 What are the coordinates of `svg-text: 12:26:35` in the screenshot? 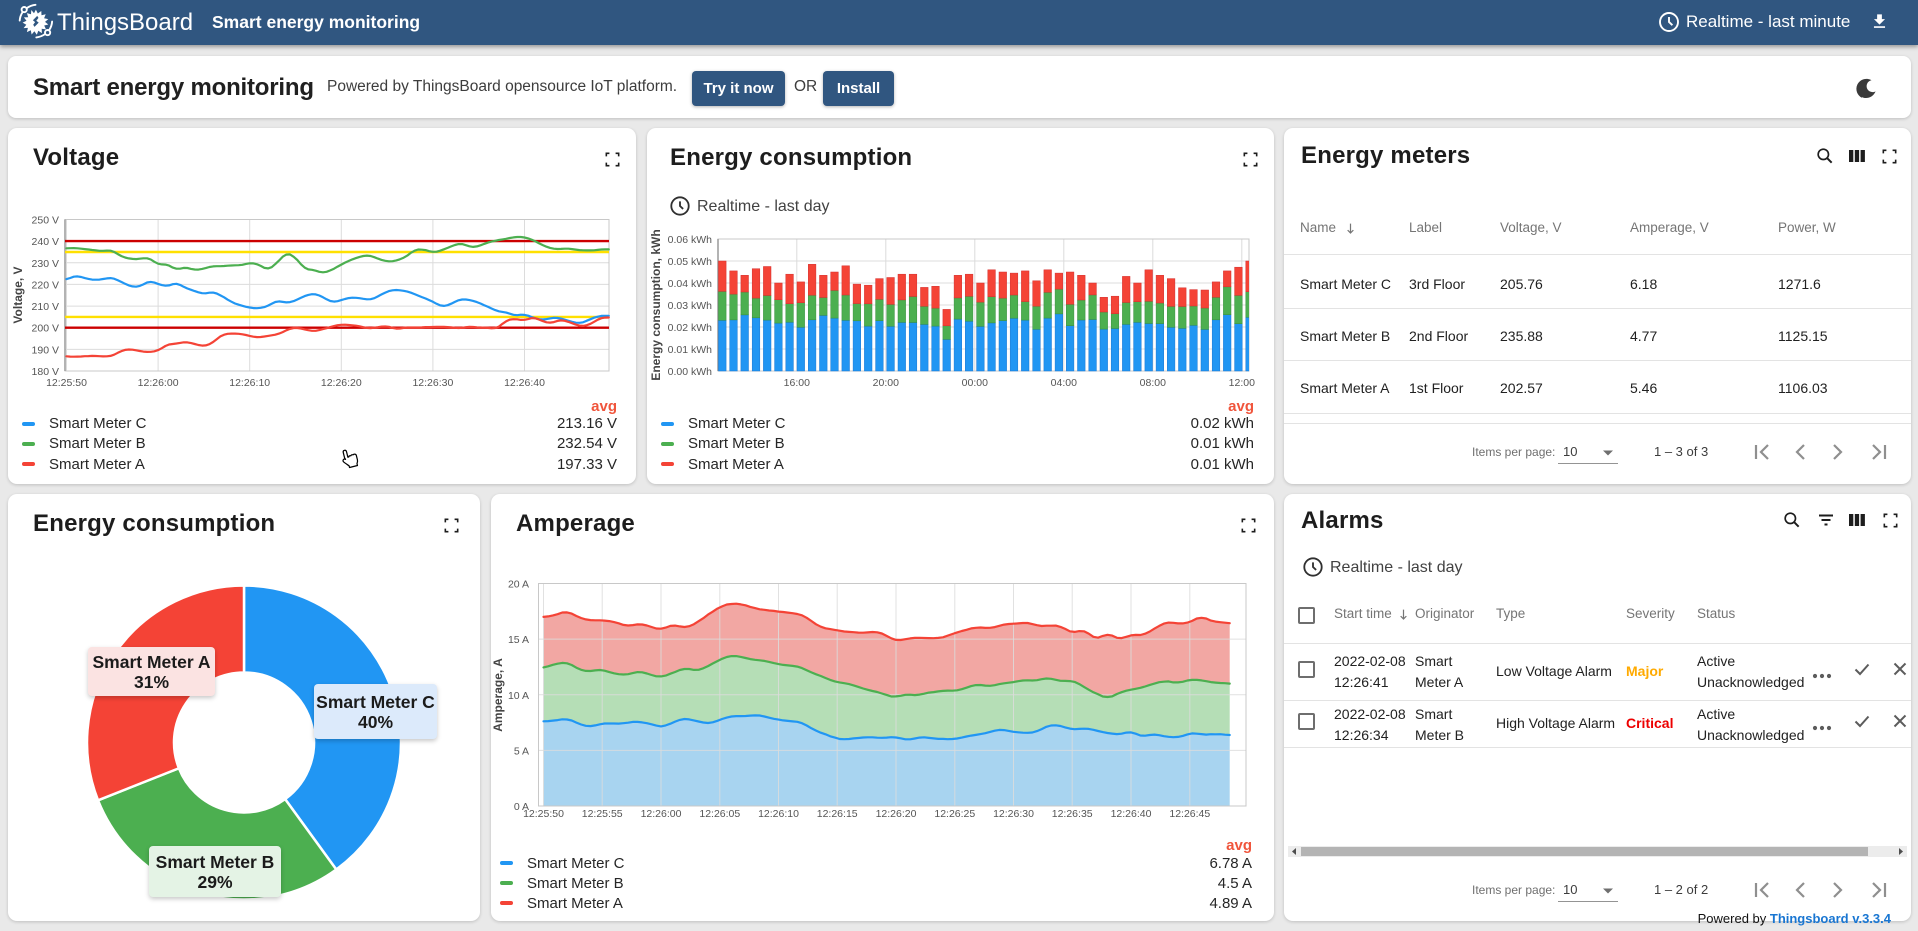 It's located at (1072, 814).